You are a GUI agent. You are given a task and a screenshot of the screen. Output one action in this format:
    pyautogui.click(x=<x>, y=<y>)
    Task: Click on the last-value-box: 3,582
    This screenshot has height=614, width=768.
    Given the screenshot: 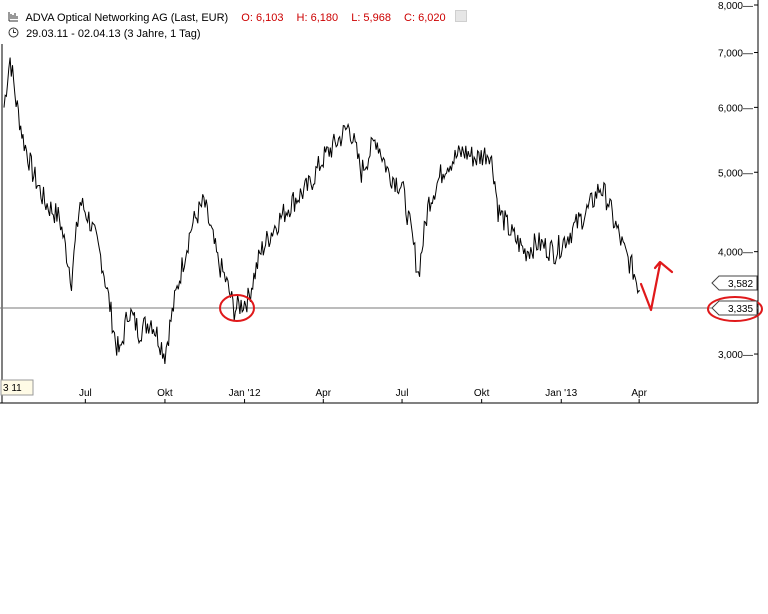 What is the action you would take?
    pyautogui.click(x=734, y=283)
    